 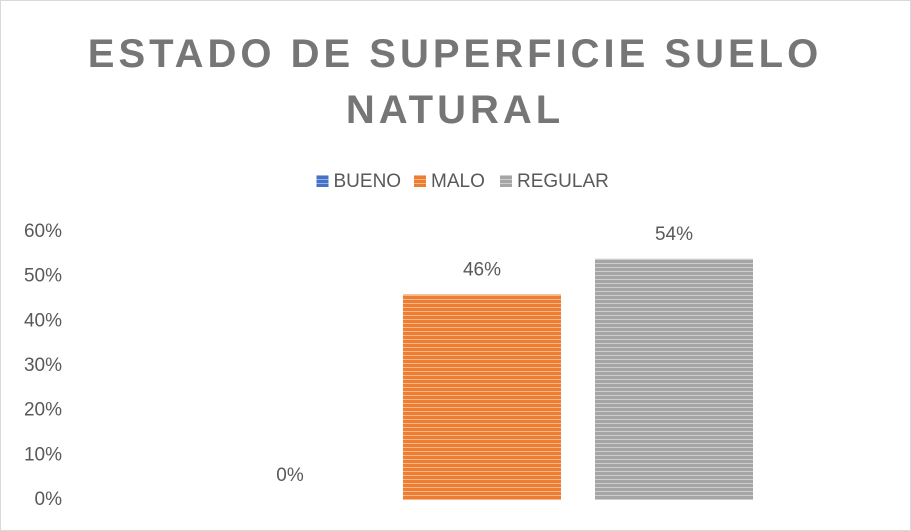 I want to click on y-tick-label: 50%, so click(x=43, y=276).